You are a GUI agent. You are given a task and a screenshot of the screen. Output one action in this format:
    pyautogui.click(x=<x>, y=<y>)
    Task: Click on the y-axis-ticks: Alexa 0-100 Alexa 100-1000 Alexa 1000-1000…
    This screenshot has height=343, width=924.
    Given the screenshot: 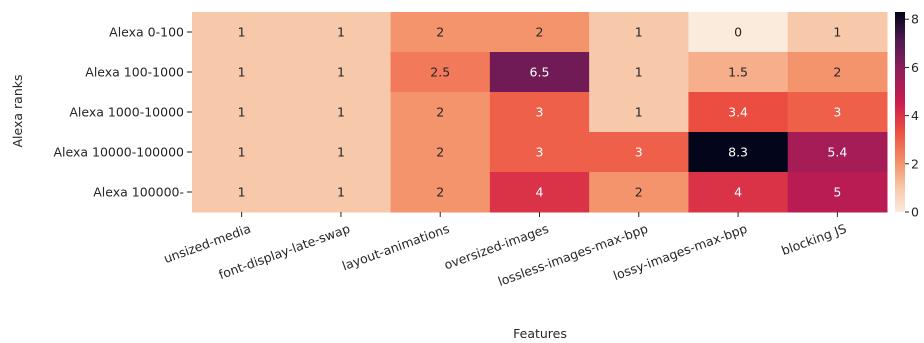 What is the action you would take?
    pyautogui.click(x=122, y=112)
    